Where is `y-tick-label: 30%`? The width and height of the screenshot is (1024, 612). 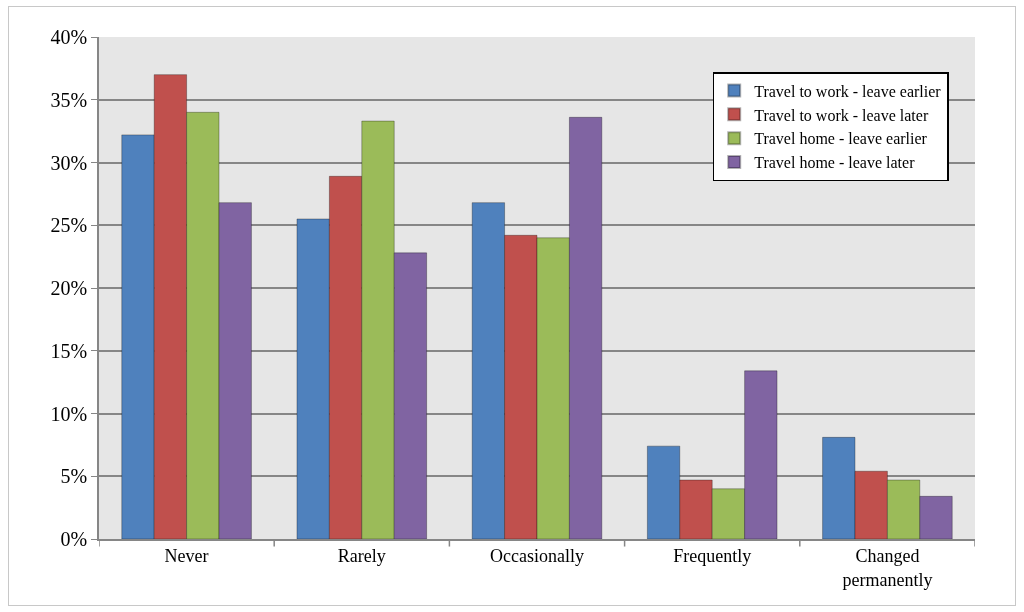
y-tick-label: 30% is located at coordinates (69, 162).